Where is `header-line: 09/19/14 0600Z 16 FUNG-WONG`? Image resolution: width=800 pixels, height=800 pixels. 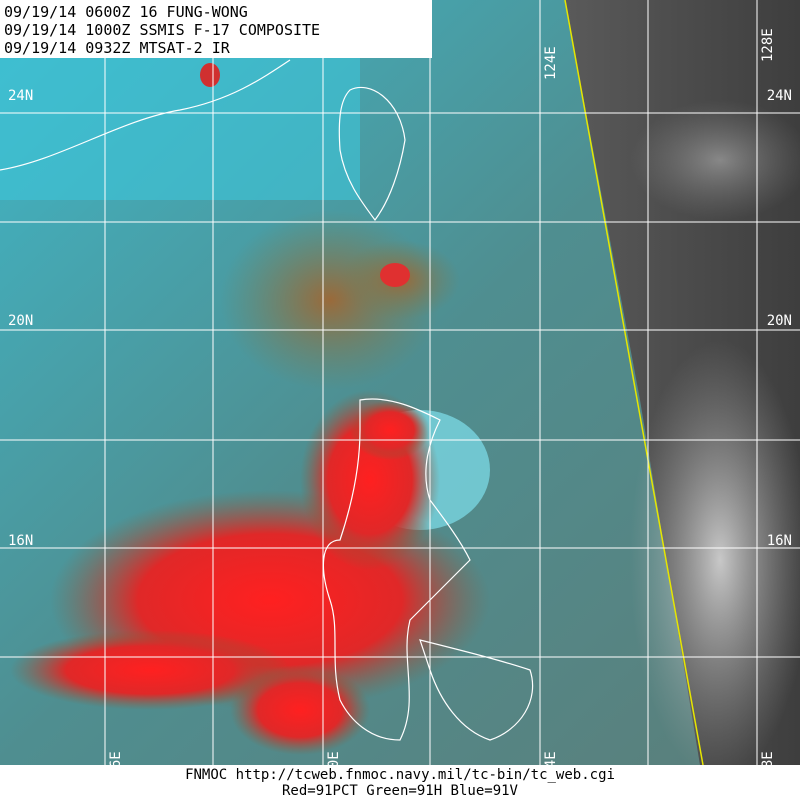
header-line: 09/19/14 0600Z 16 FUNG-WONG is located at coordinates (126, 12).